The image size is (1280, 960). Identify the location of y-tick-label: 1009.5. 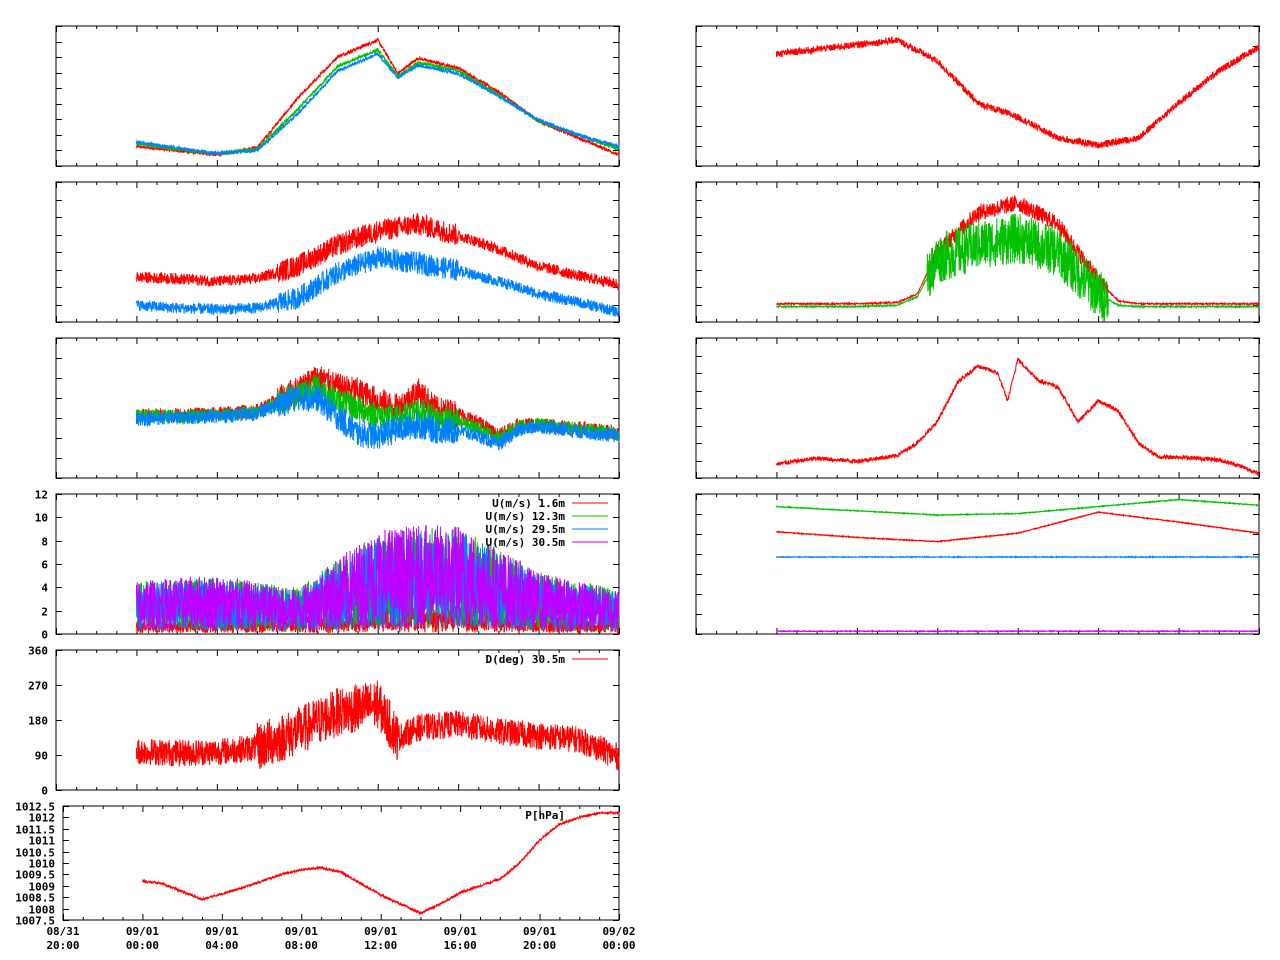
(35, 875).